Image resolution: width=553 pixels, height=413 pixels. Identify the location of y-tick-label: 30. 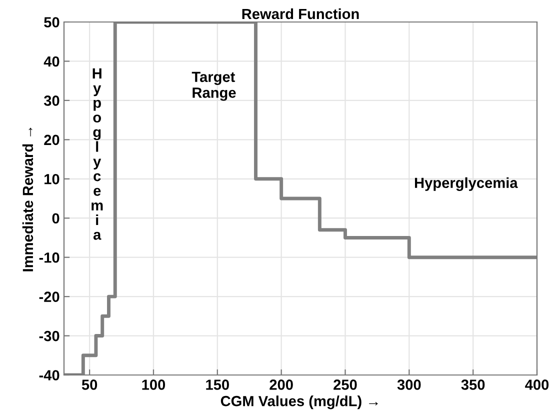
(52, 101).